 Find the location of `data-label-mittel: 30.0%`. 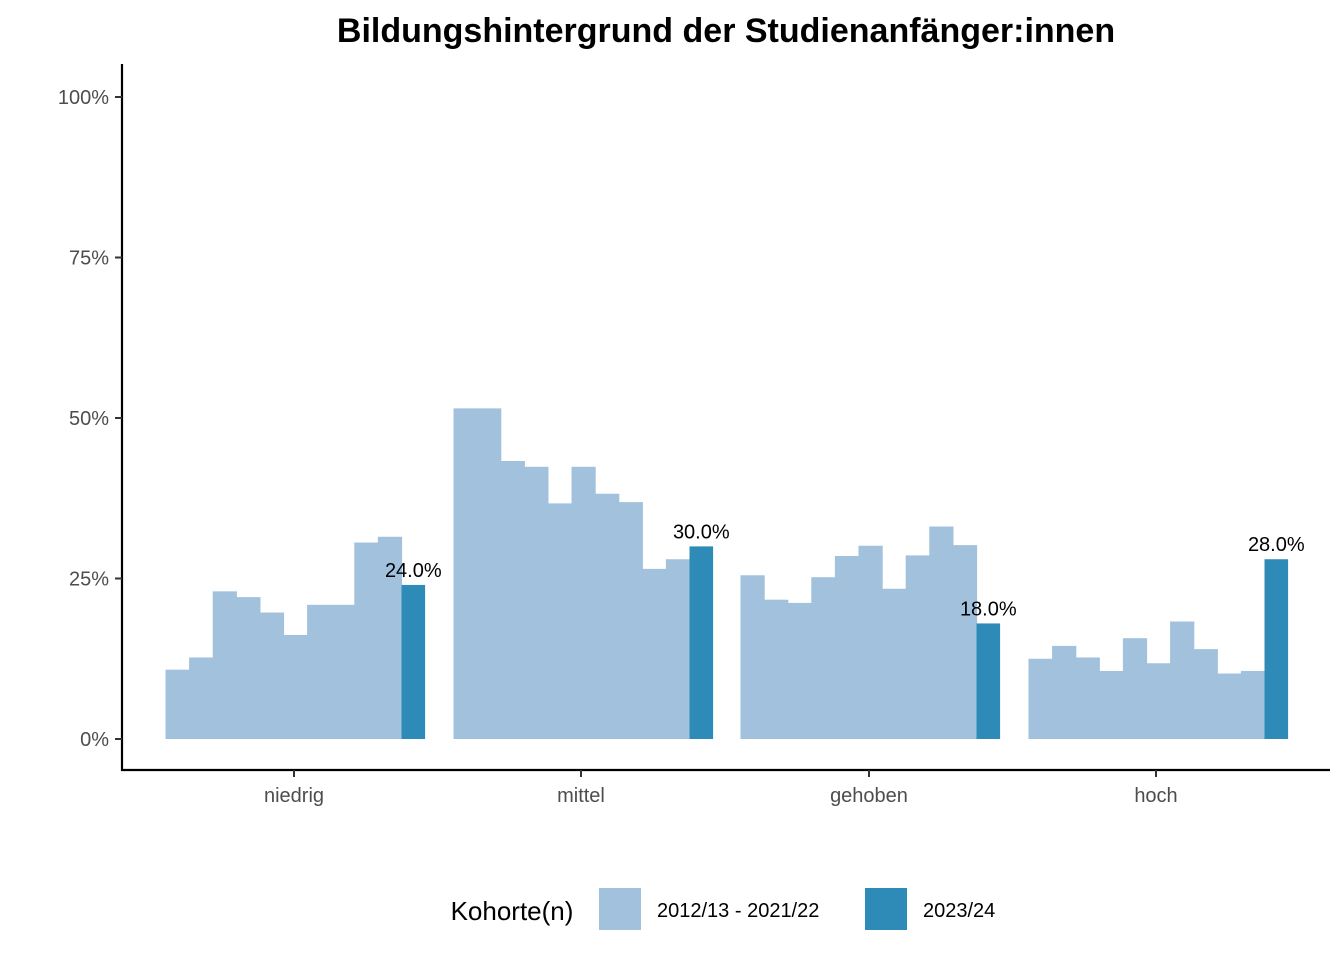

data-label-mittel: 30.0% is located at coordinates (701, 532).